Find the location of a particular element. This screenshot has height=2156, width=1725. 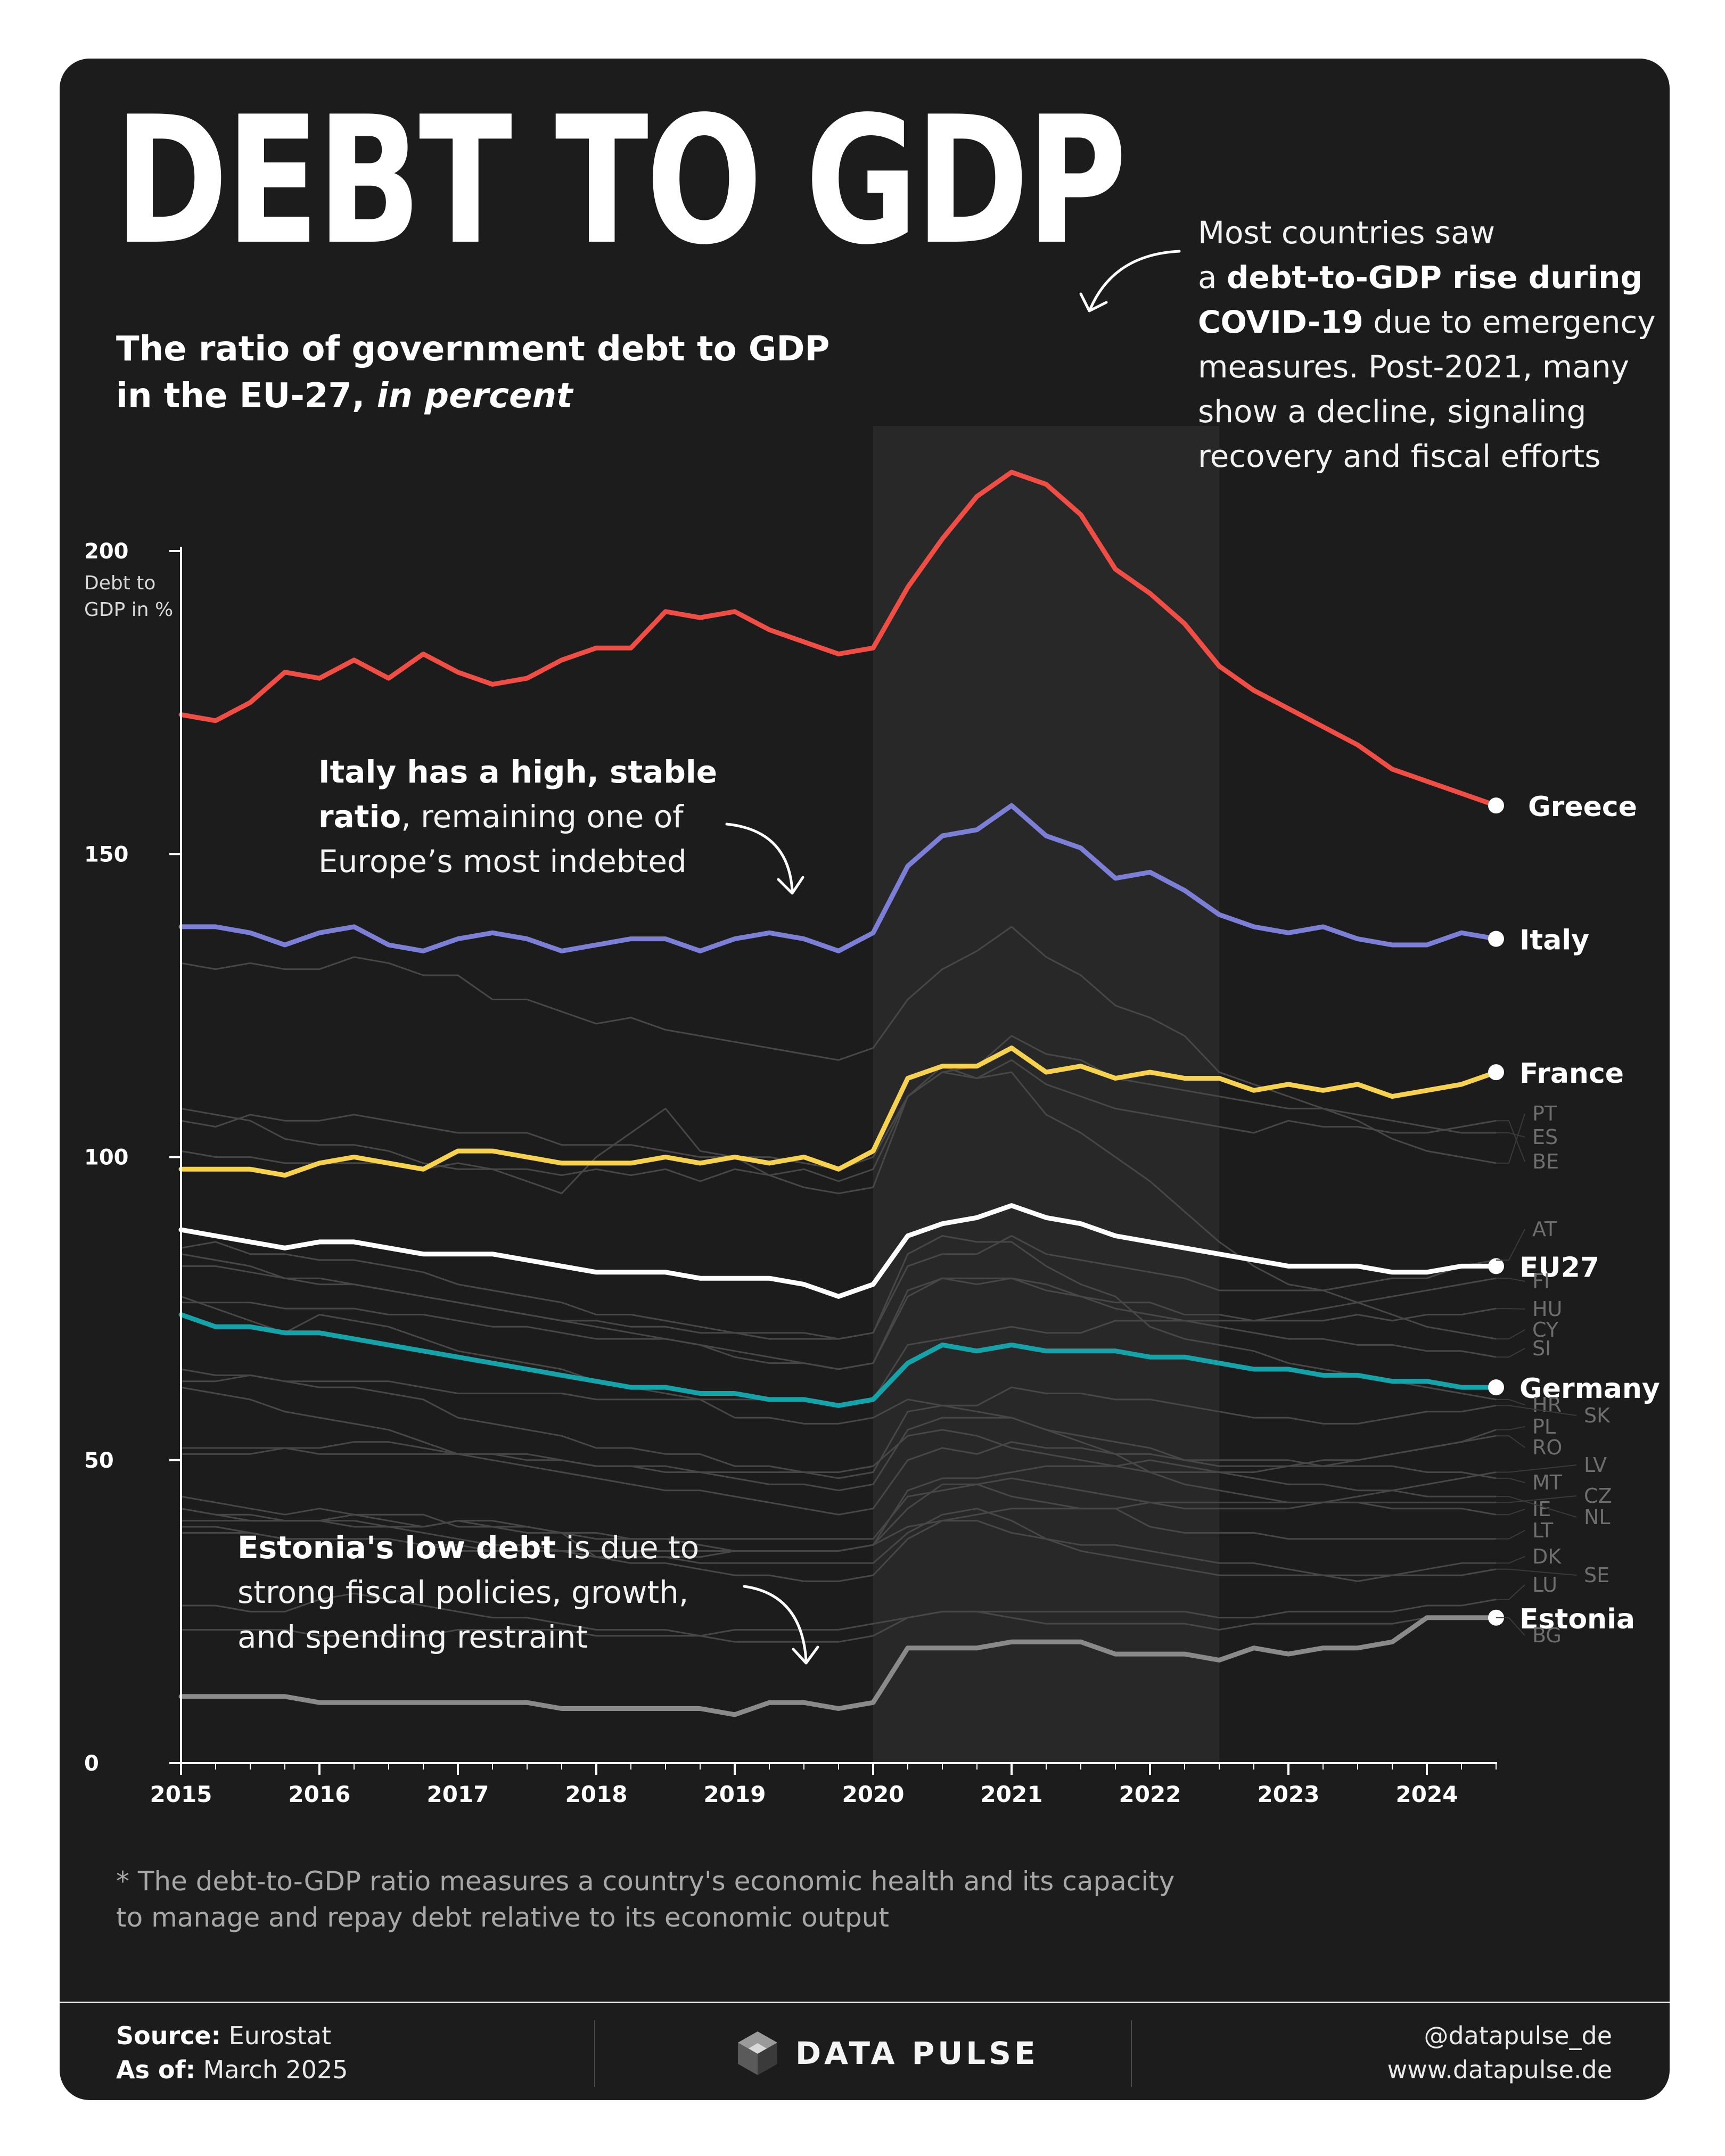

end-leader-mt is located at coordinates (1510, 1480).